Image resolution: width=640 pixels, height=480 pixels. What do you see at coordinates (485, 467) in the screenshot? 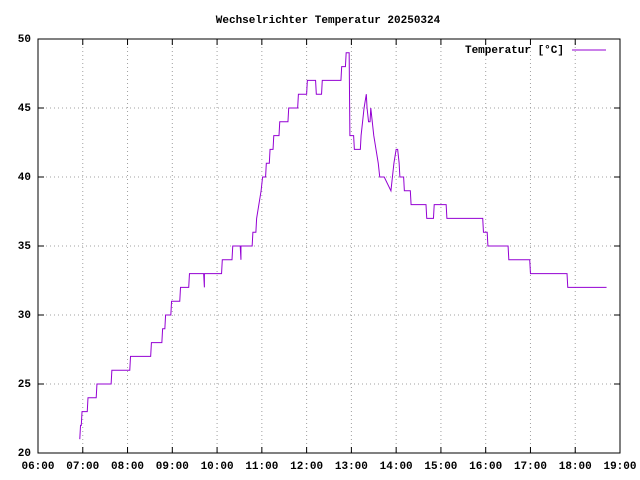
I see `x-tick-label: 16:00` at bounding box center [485, 467].